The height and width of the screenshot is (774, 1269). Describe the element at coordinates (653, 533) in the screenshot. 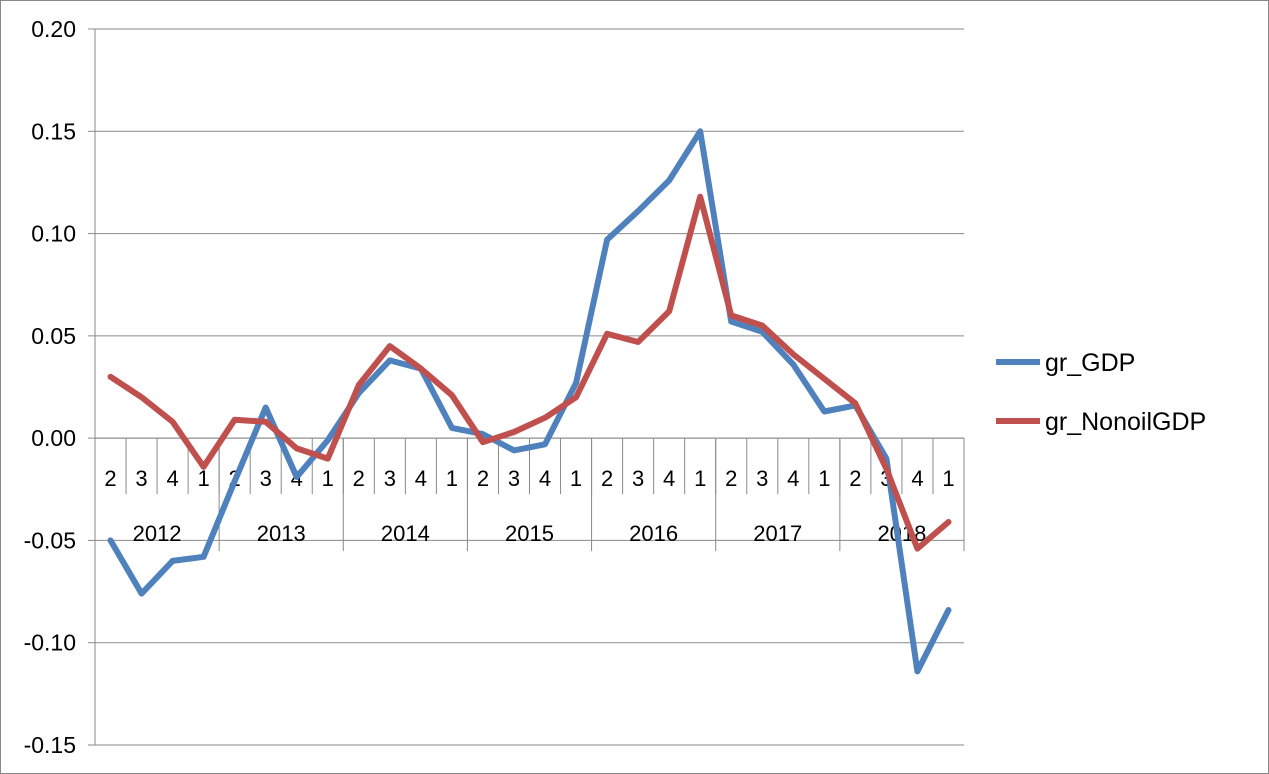

I see `year-label: 2016` at that location.